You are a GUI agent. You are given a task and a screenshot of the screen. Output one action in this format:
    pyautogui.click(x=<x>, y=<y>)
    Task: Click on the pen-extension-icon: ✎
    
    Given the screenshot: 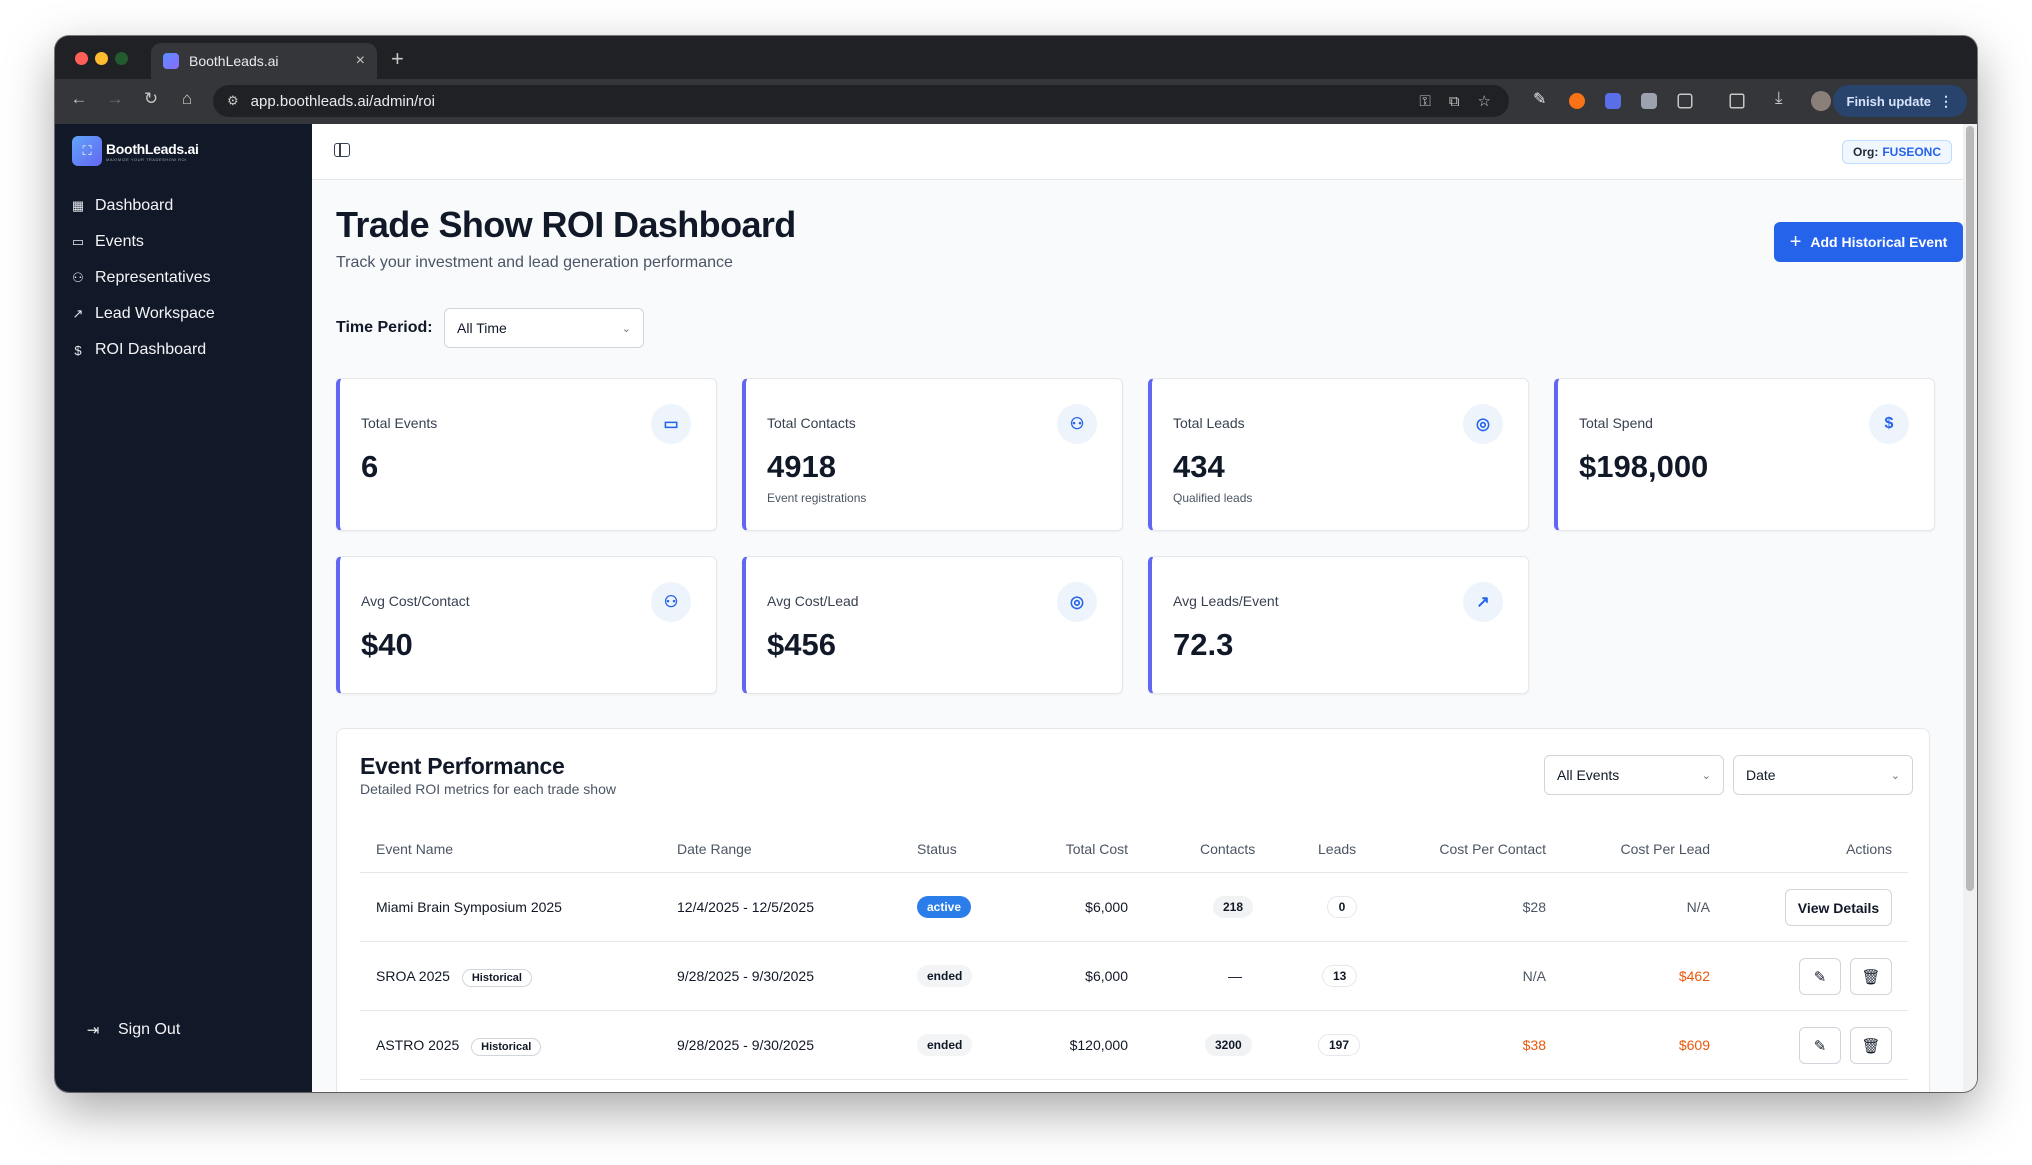 What is the action you would take?
    pyautogui.click(x=1540, y=99)
    